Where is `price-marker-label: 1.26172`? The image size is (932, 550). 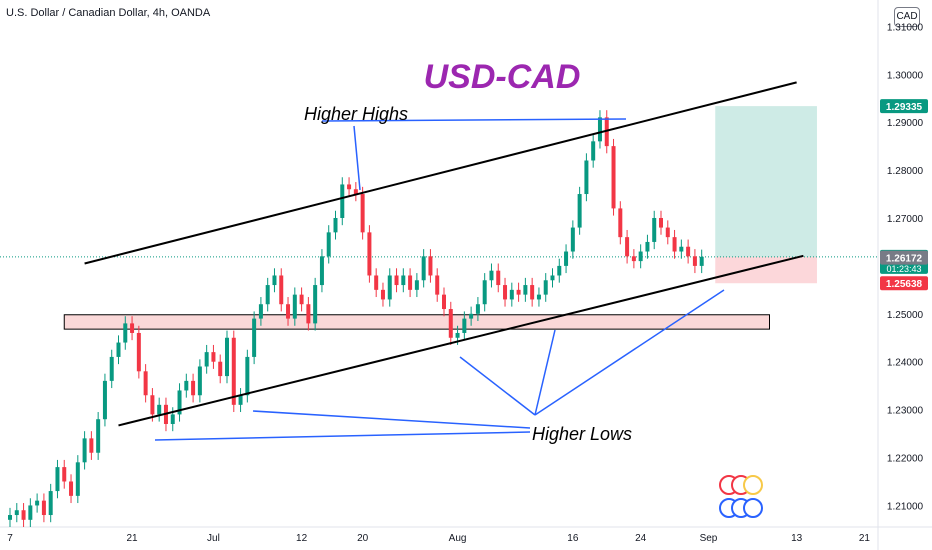 price-marker-label: 1.26172 is located at coordinates (904, 259).